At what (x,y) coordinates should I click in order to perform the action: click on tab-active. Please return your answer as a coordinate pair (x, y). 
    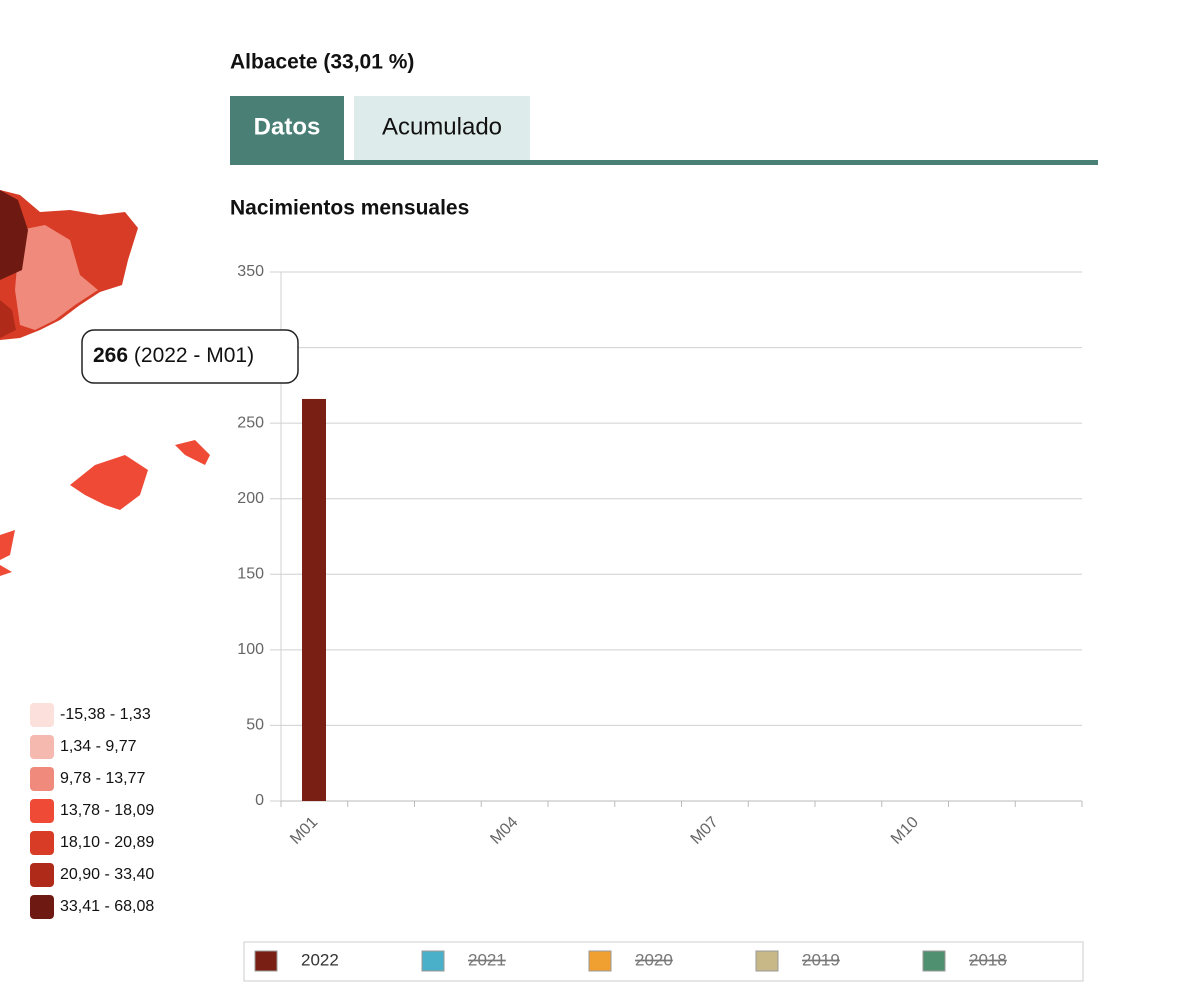
    Looking at the image, I should click on (287, 128).